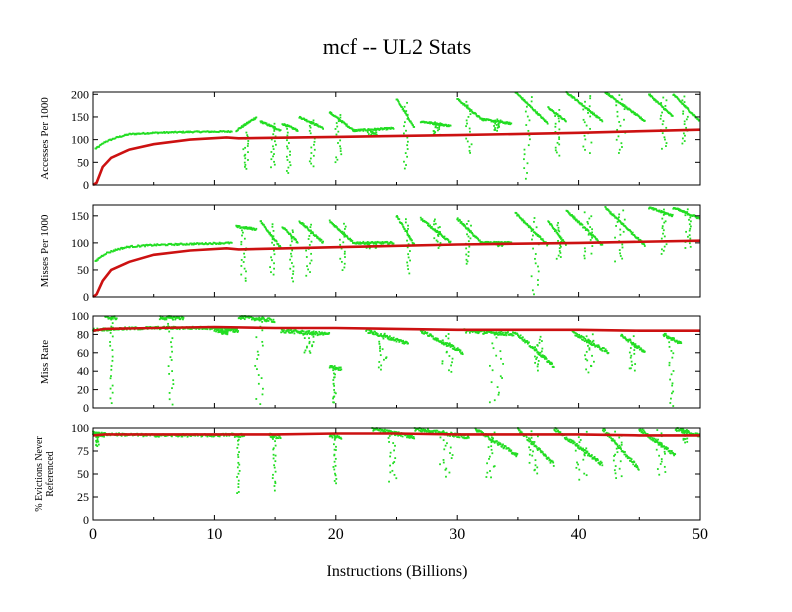 The image size is (792, 612). I want to click on y-tick-label: 20, so click(83, 390).